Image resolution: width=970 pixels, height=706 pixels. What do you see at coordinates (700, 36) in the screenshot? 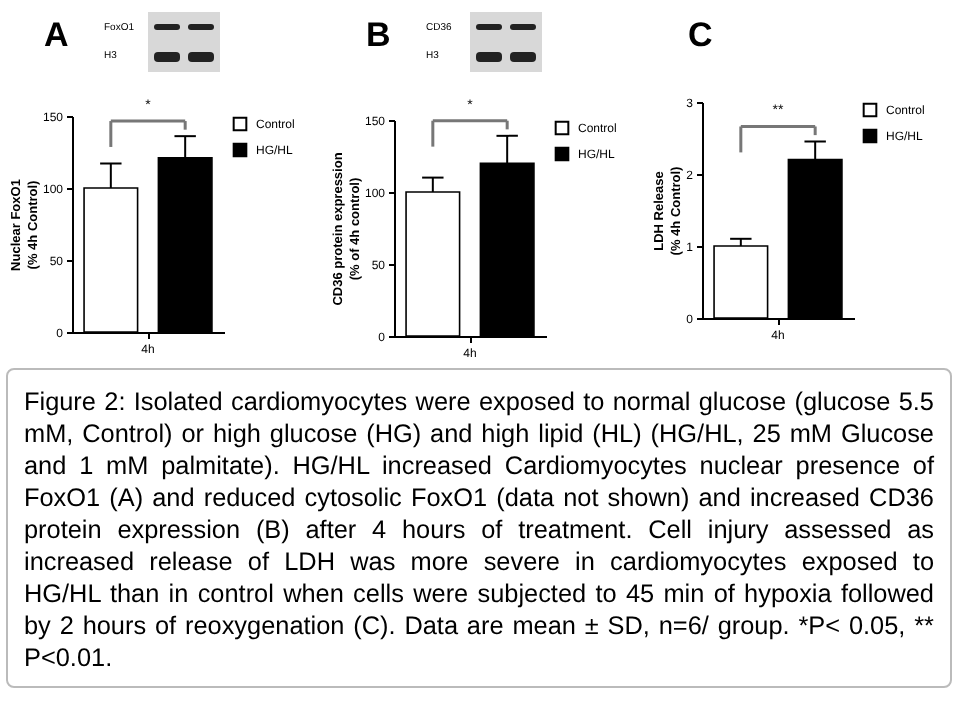
I see `chart-title: C` at bounding box center [700, 36].